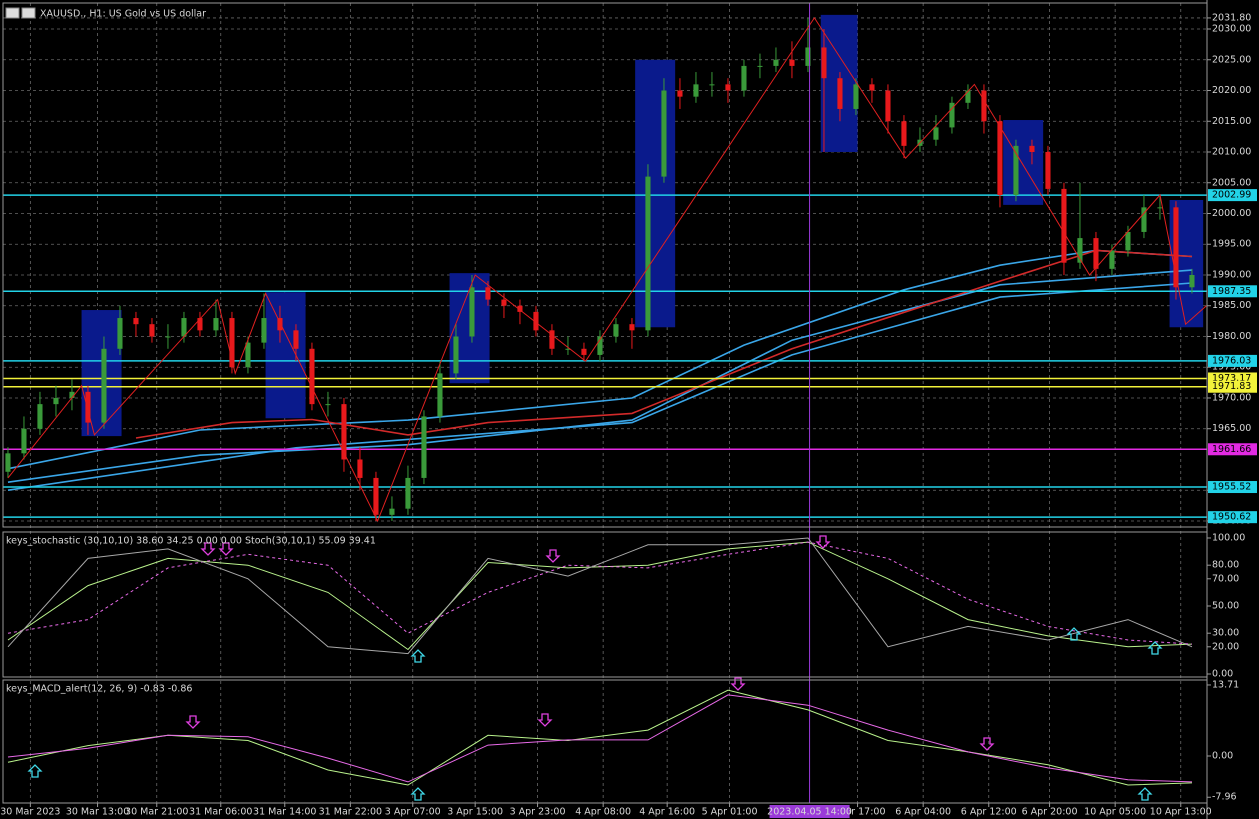 This screenshot has width=1259, height=819. I want to click on x-tick-label: 5 Apr 01:00, so click(730, 812).